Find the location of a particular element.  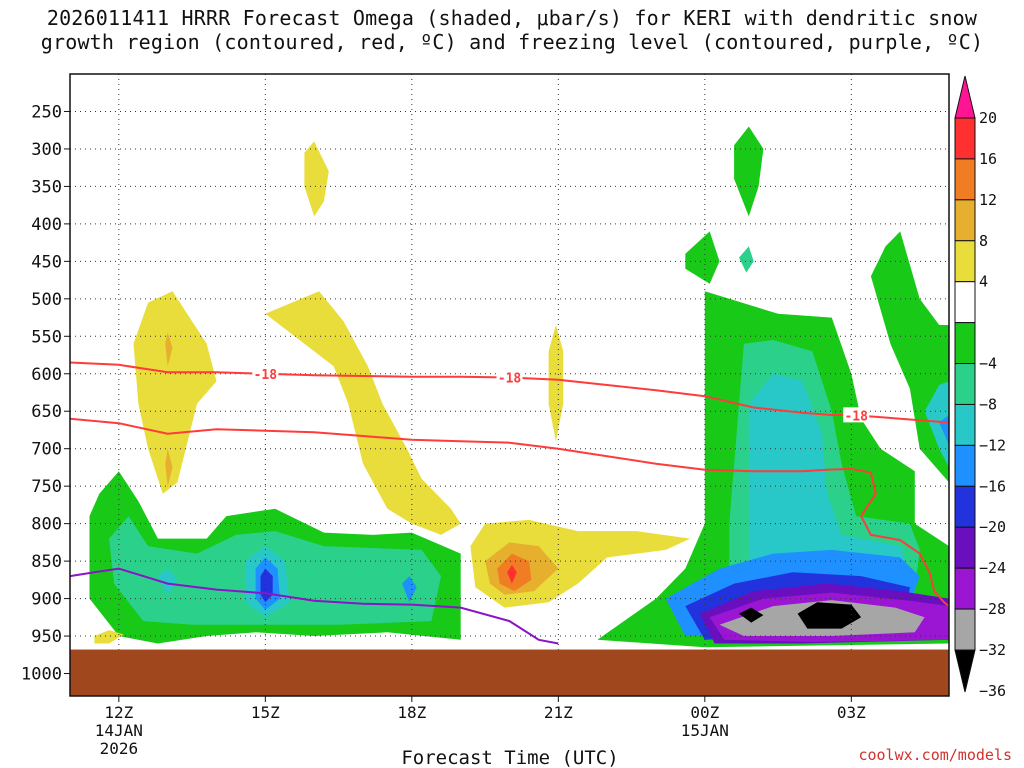

y-tick-label-500: 500 is located at coordinates (46, 300).